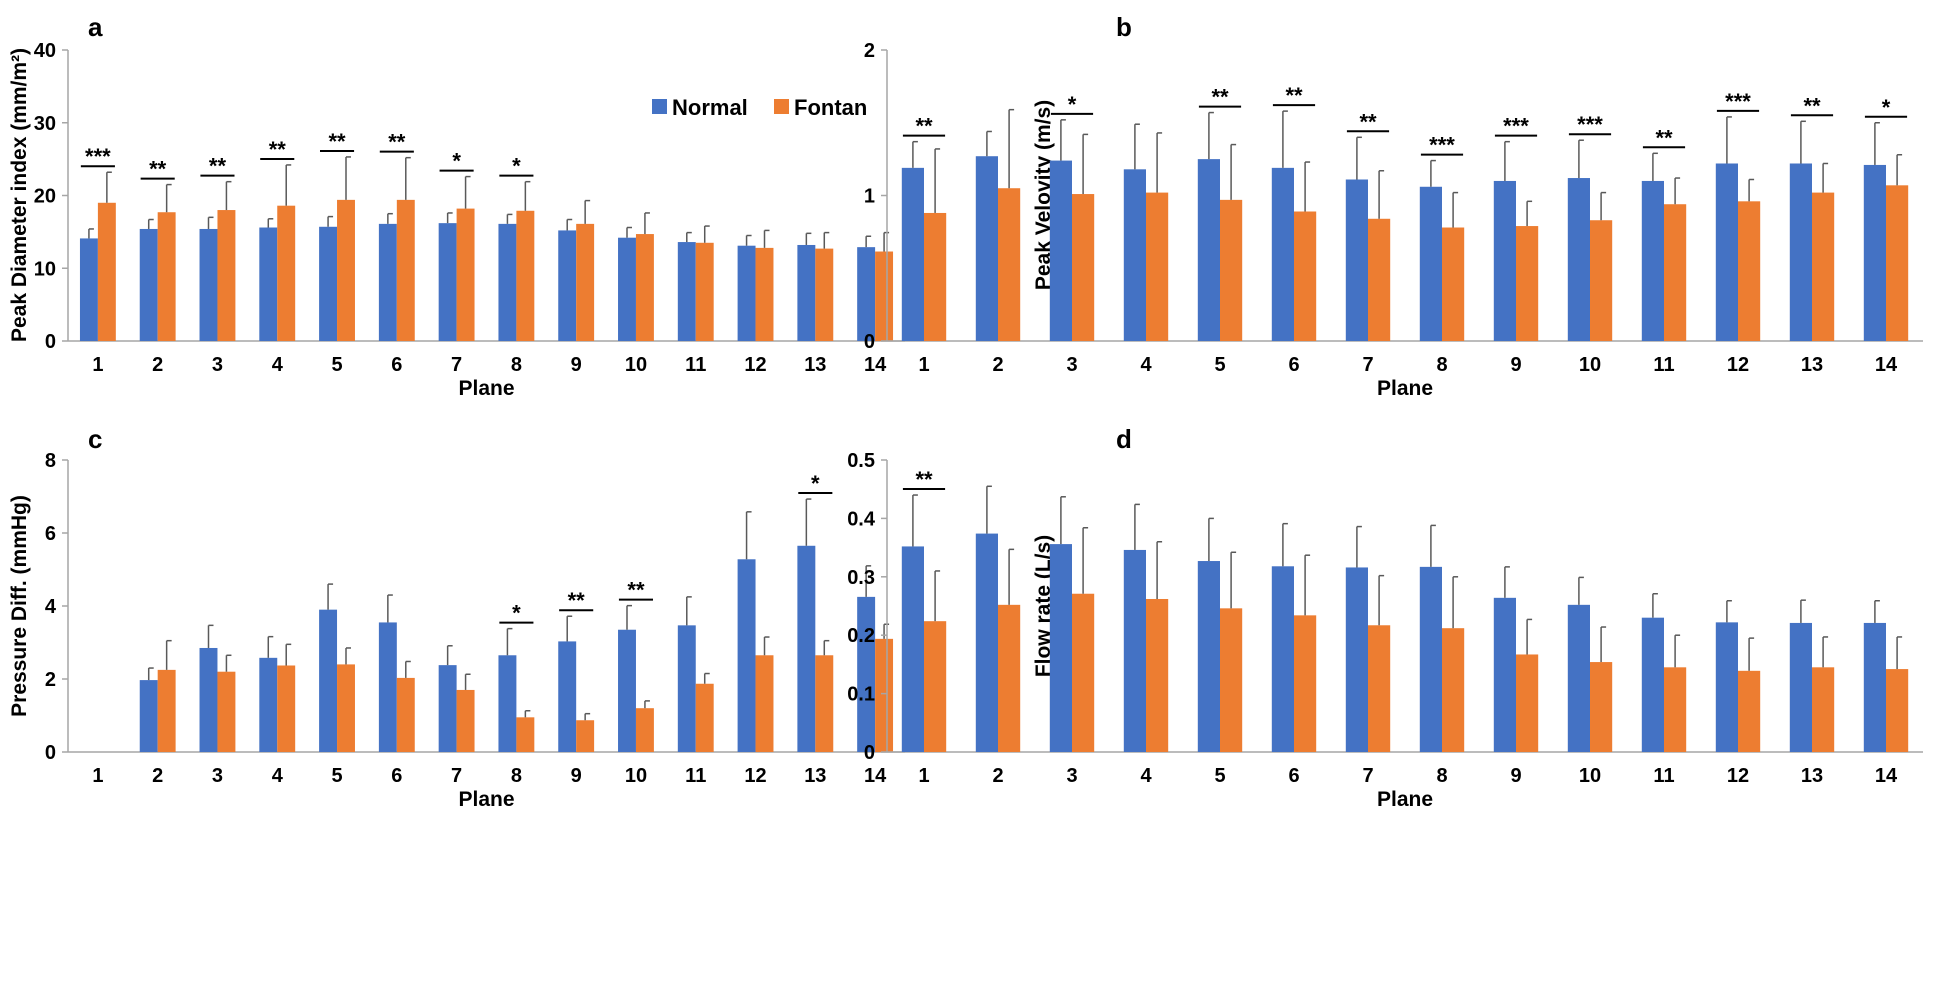 This screenshot has width=1938, height=1004. I want to click on y-tick-label: 0.4, so click(861, 519).